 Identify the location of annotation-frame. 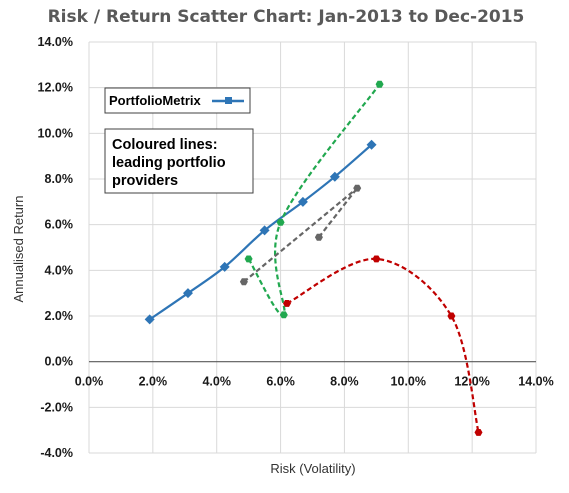
(179, 161).